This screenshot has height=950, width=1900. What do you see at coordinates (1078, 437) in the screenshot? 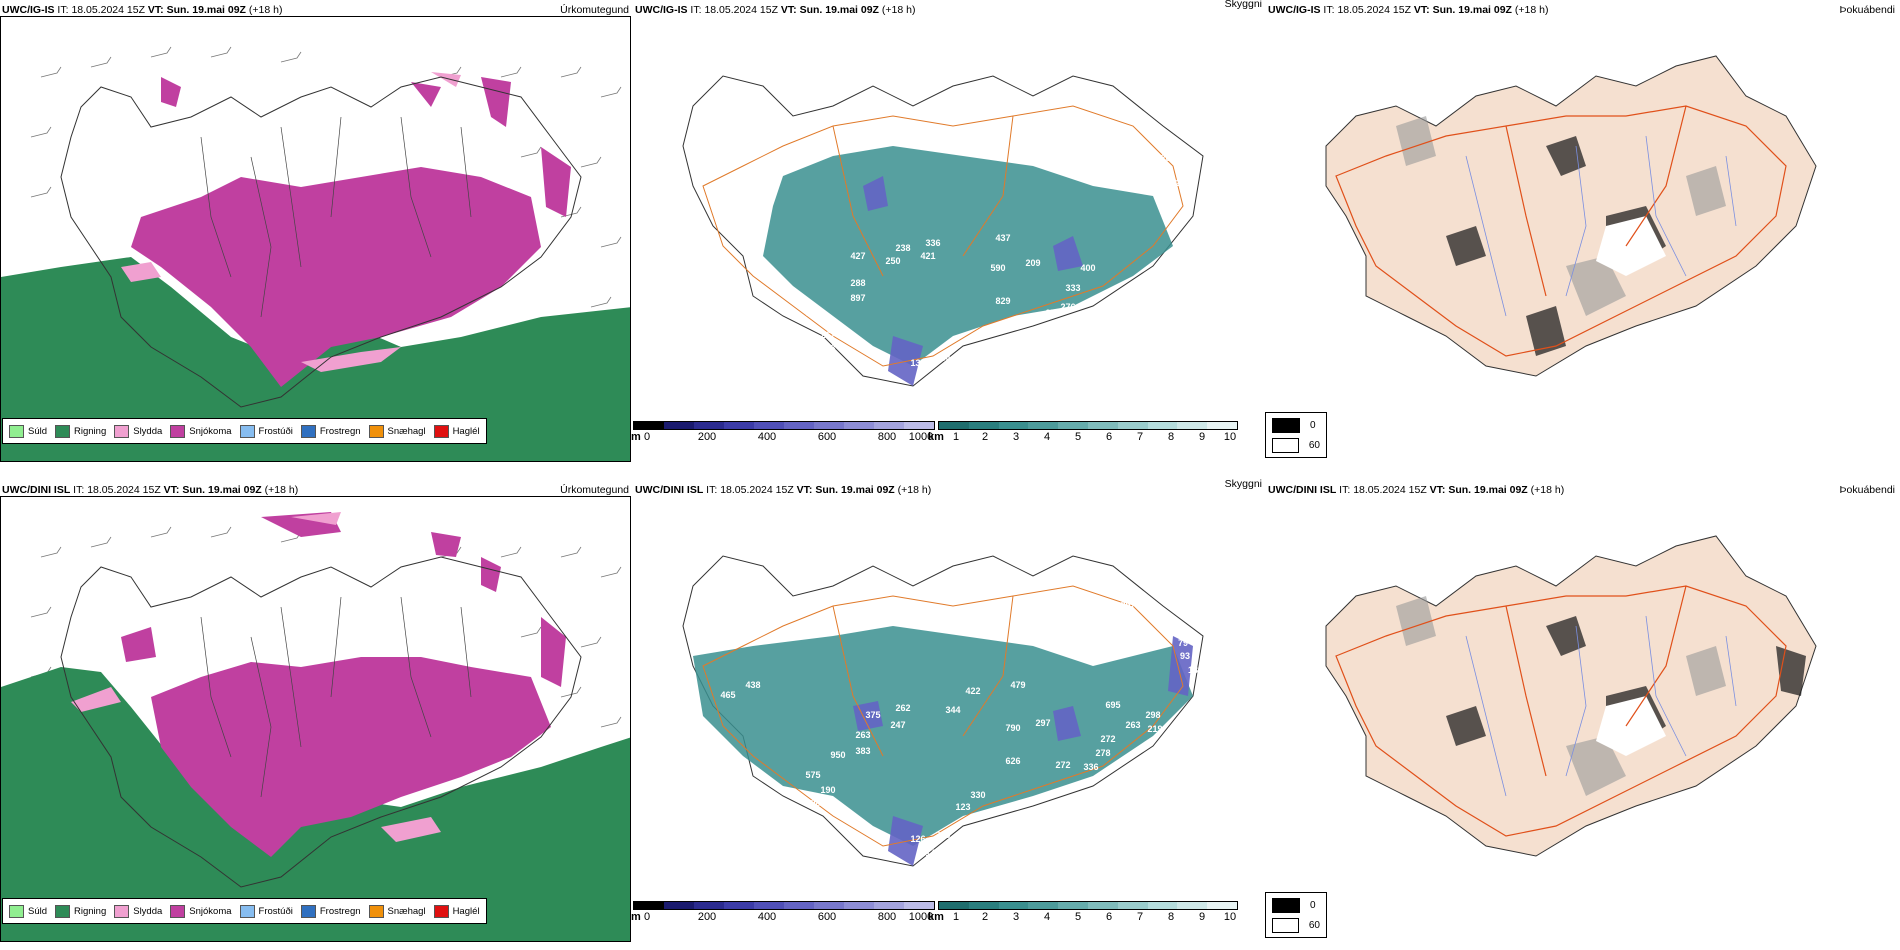
I see `tick: 5` at bounding box center [1078, 437].